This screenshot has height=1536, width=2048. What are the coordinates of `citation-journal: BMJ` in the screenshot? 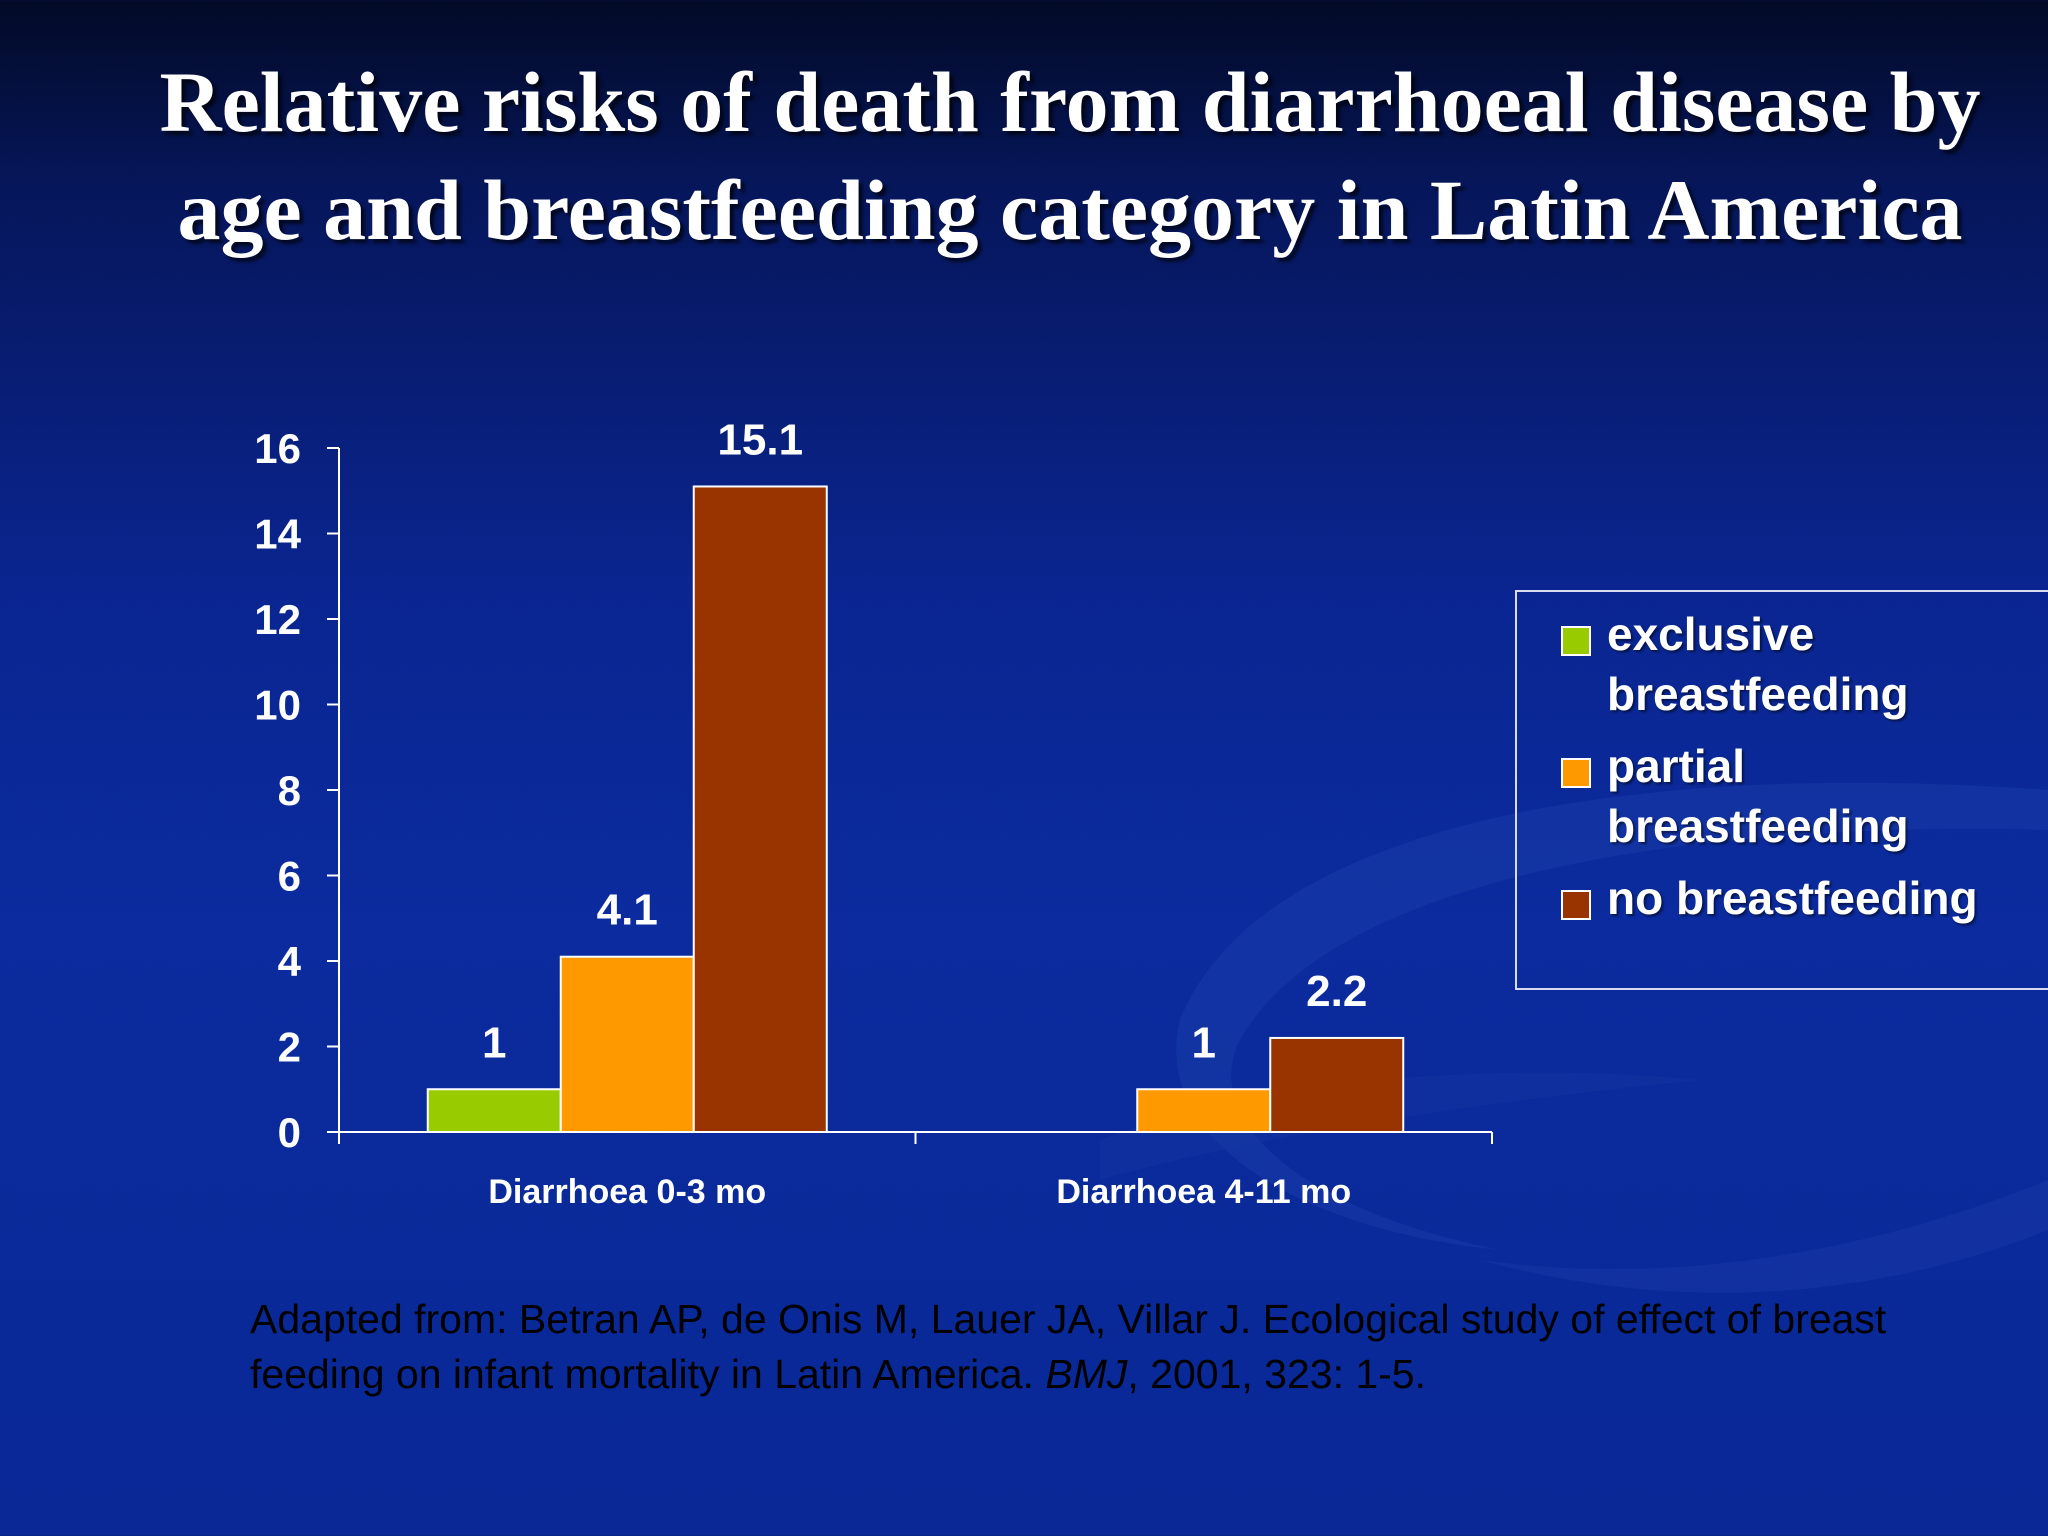 It's located at (1086, 1374).